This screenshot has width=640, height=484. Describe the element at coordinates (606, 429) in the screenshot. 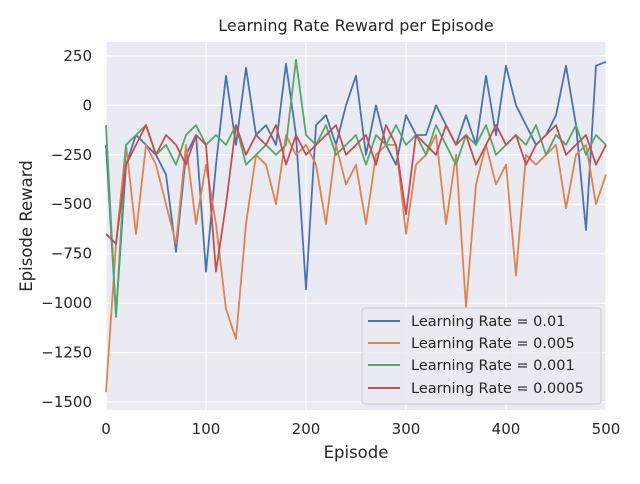

I see `x-tick-label: 500` at that location.